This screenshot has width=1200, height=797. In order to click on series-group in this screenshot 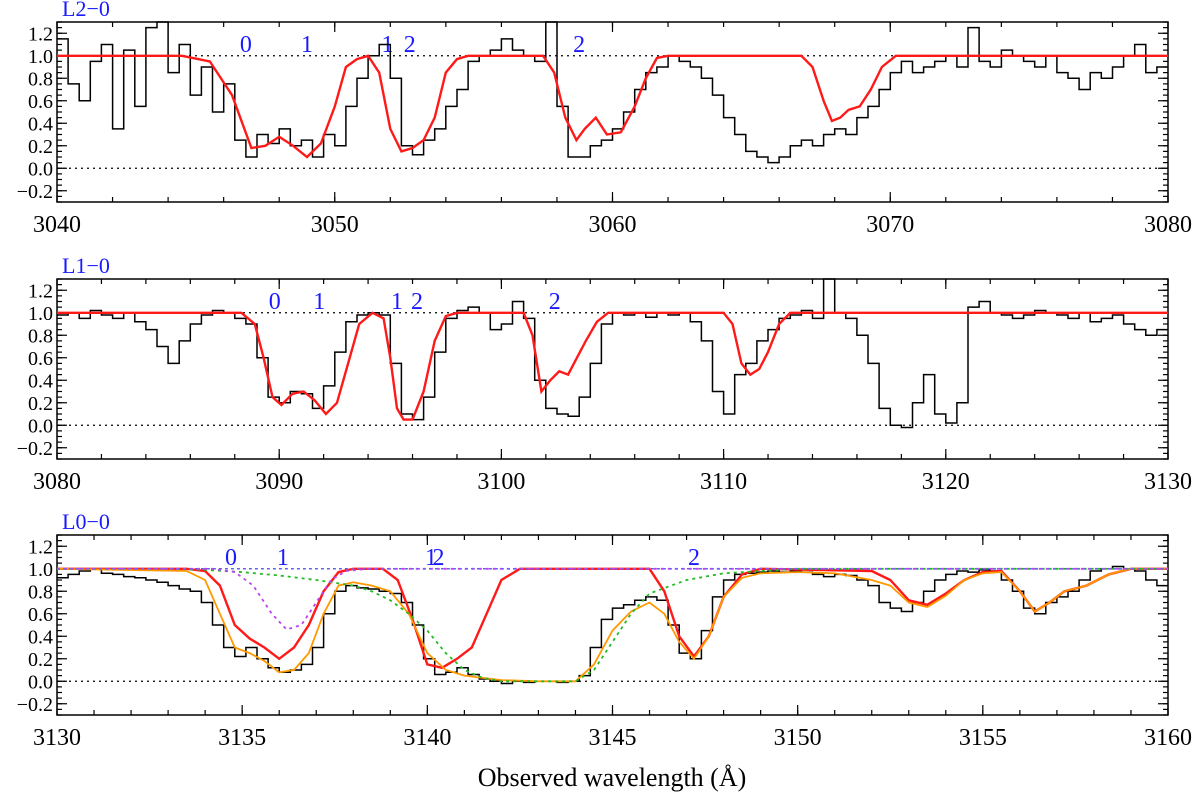, I will do `click(612, 625)`.